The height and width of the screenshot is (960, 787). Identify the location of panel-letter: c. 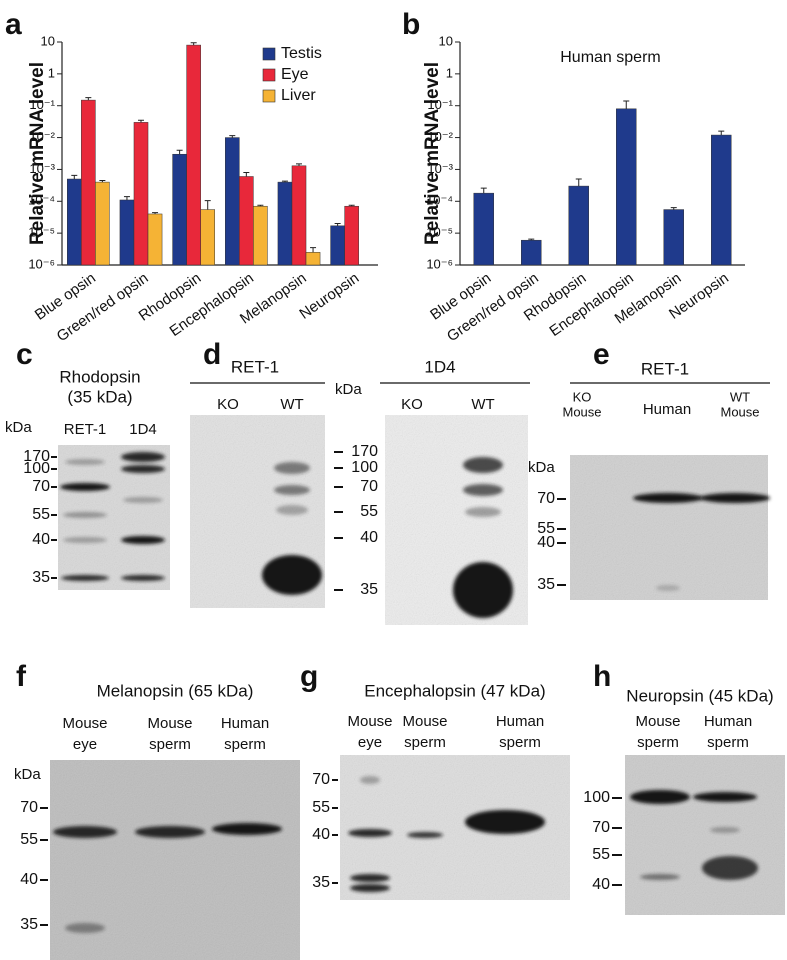
(24, 354).